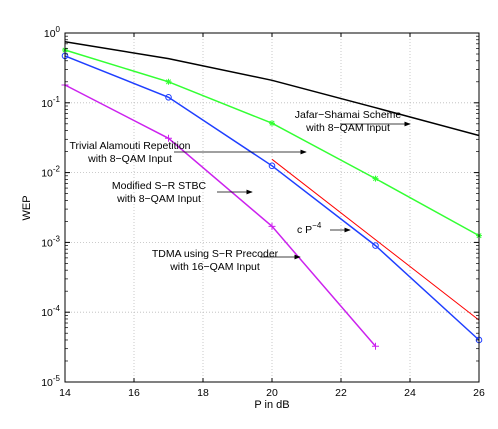 The height and width of the screenshot is (429, 498). Describe the element at coordinates (271, 405) in the screenshot. I see `x-axis-label: P in dB` at that location.